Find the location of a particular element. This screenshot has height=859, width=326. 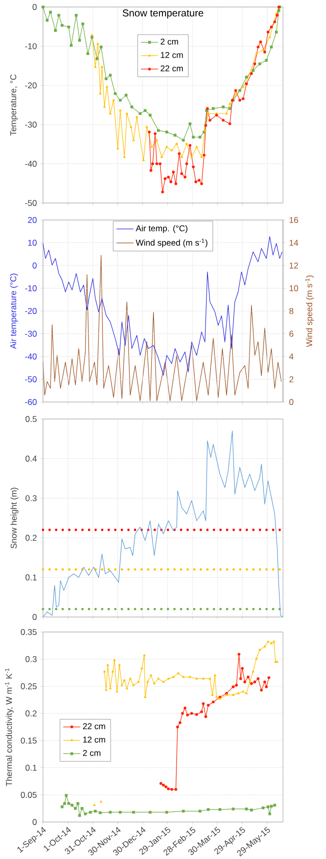

y2-tick-label: 12 is located at coordinates (294, 265).